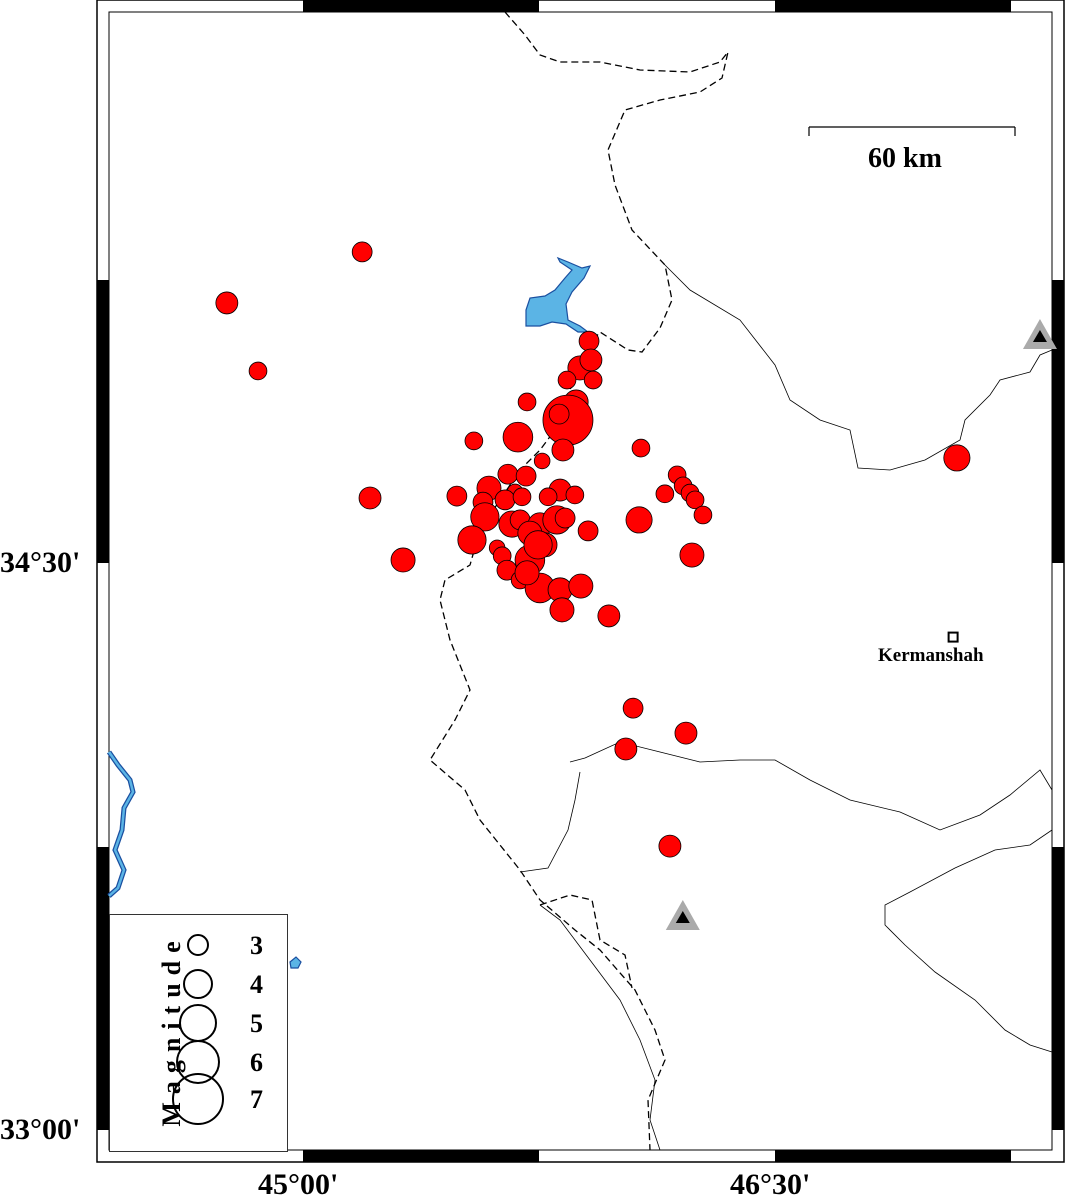 Image resolution: width=1066 pixels, height=1202 pixels. Describe the element at coordinates (121, 824) in the screenshot. I see `river` at that location.